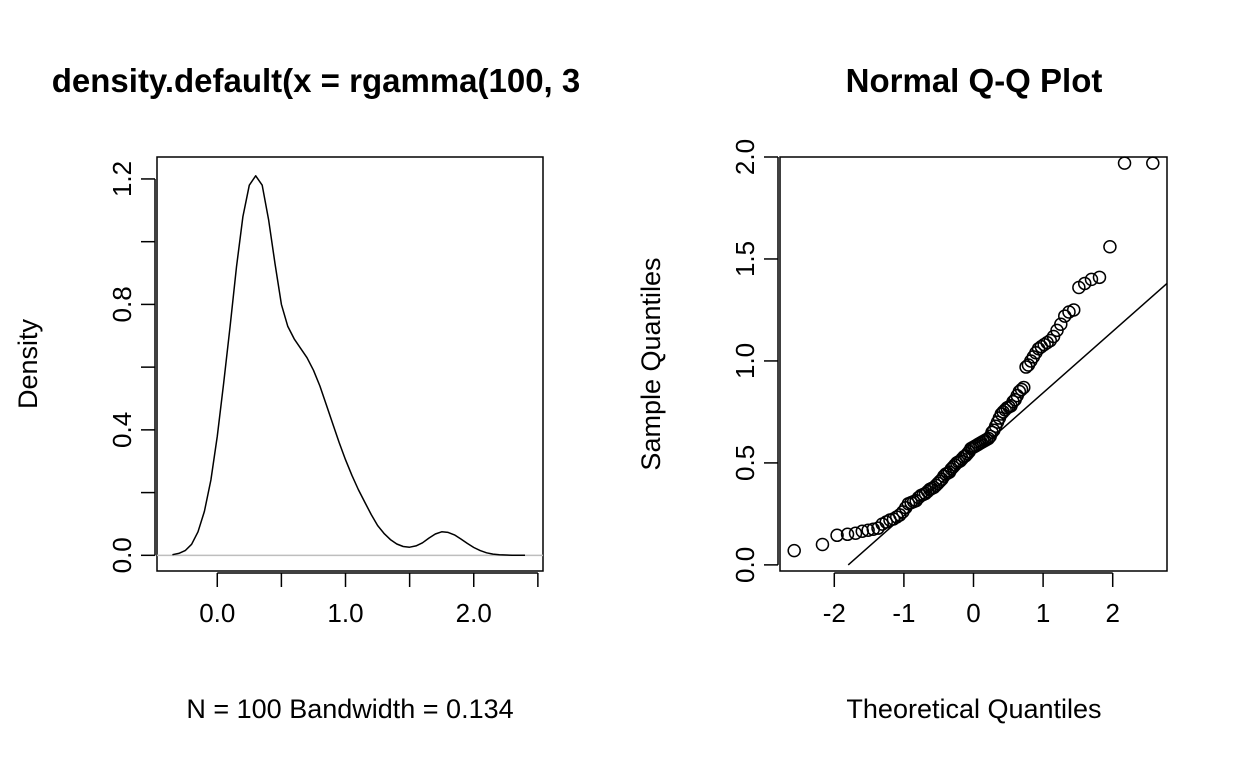  I want to click on density-y-axis: 0.0 0.4 0.8 1.2, so click(131, 367).